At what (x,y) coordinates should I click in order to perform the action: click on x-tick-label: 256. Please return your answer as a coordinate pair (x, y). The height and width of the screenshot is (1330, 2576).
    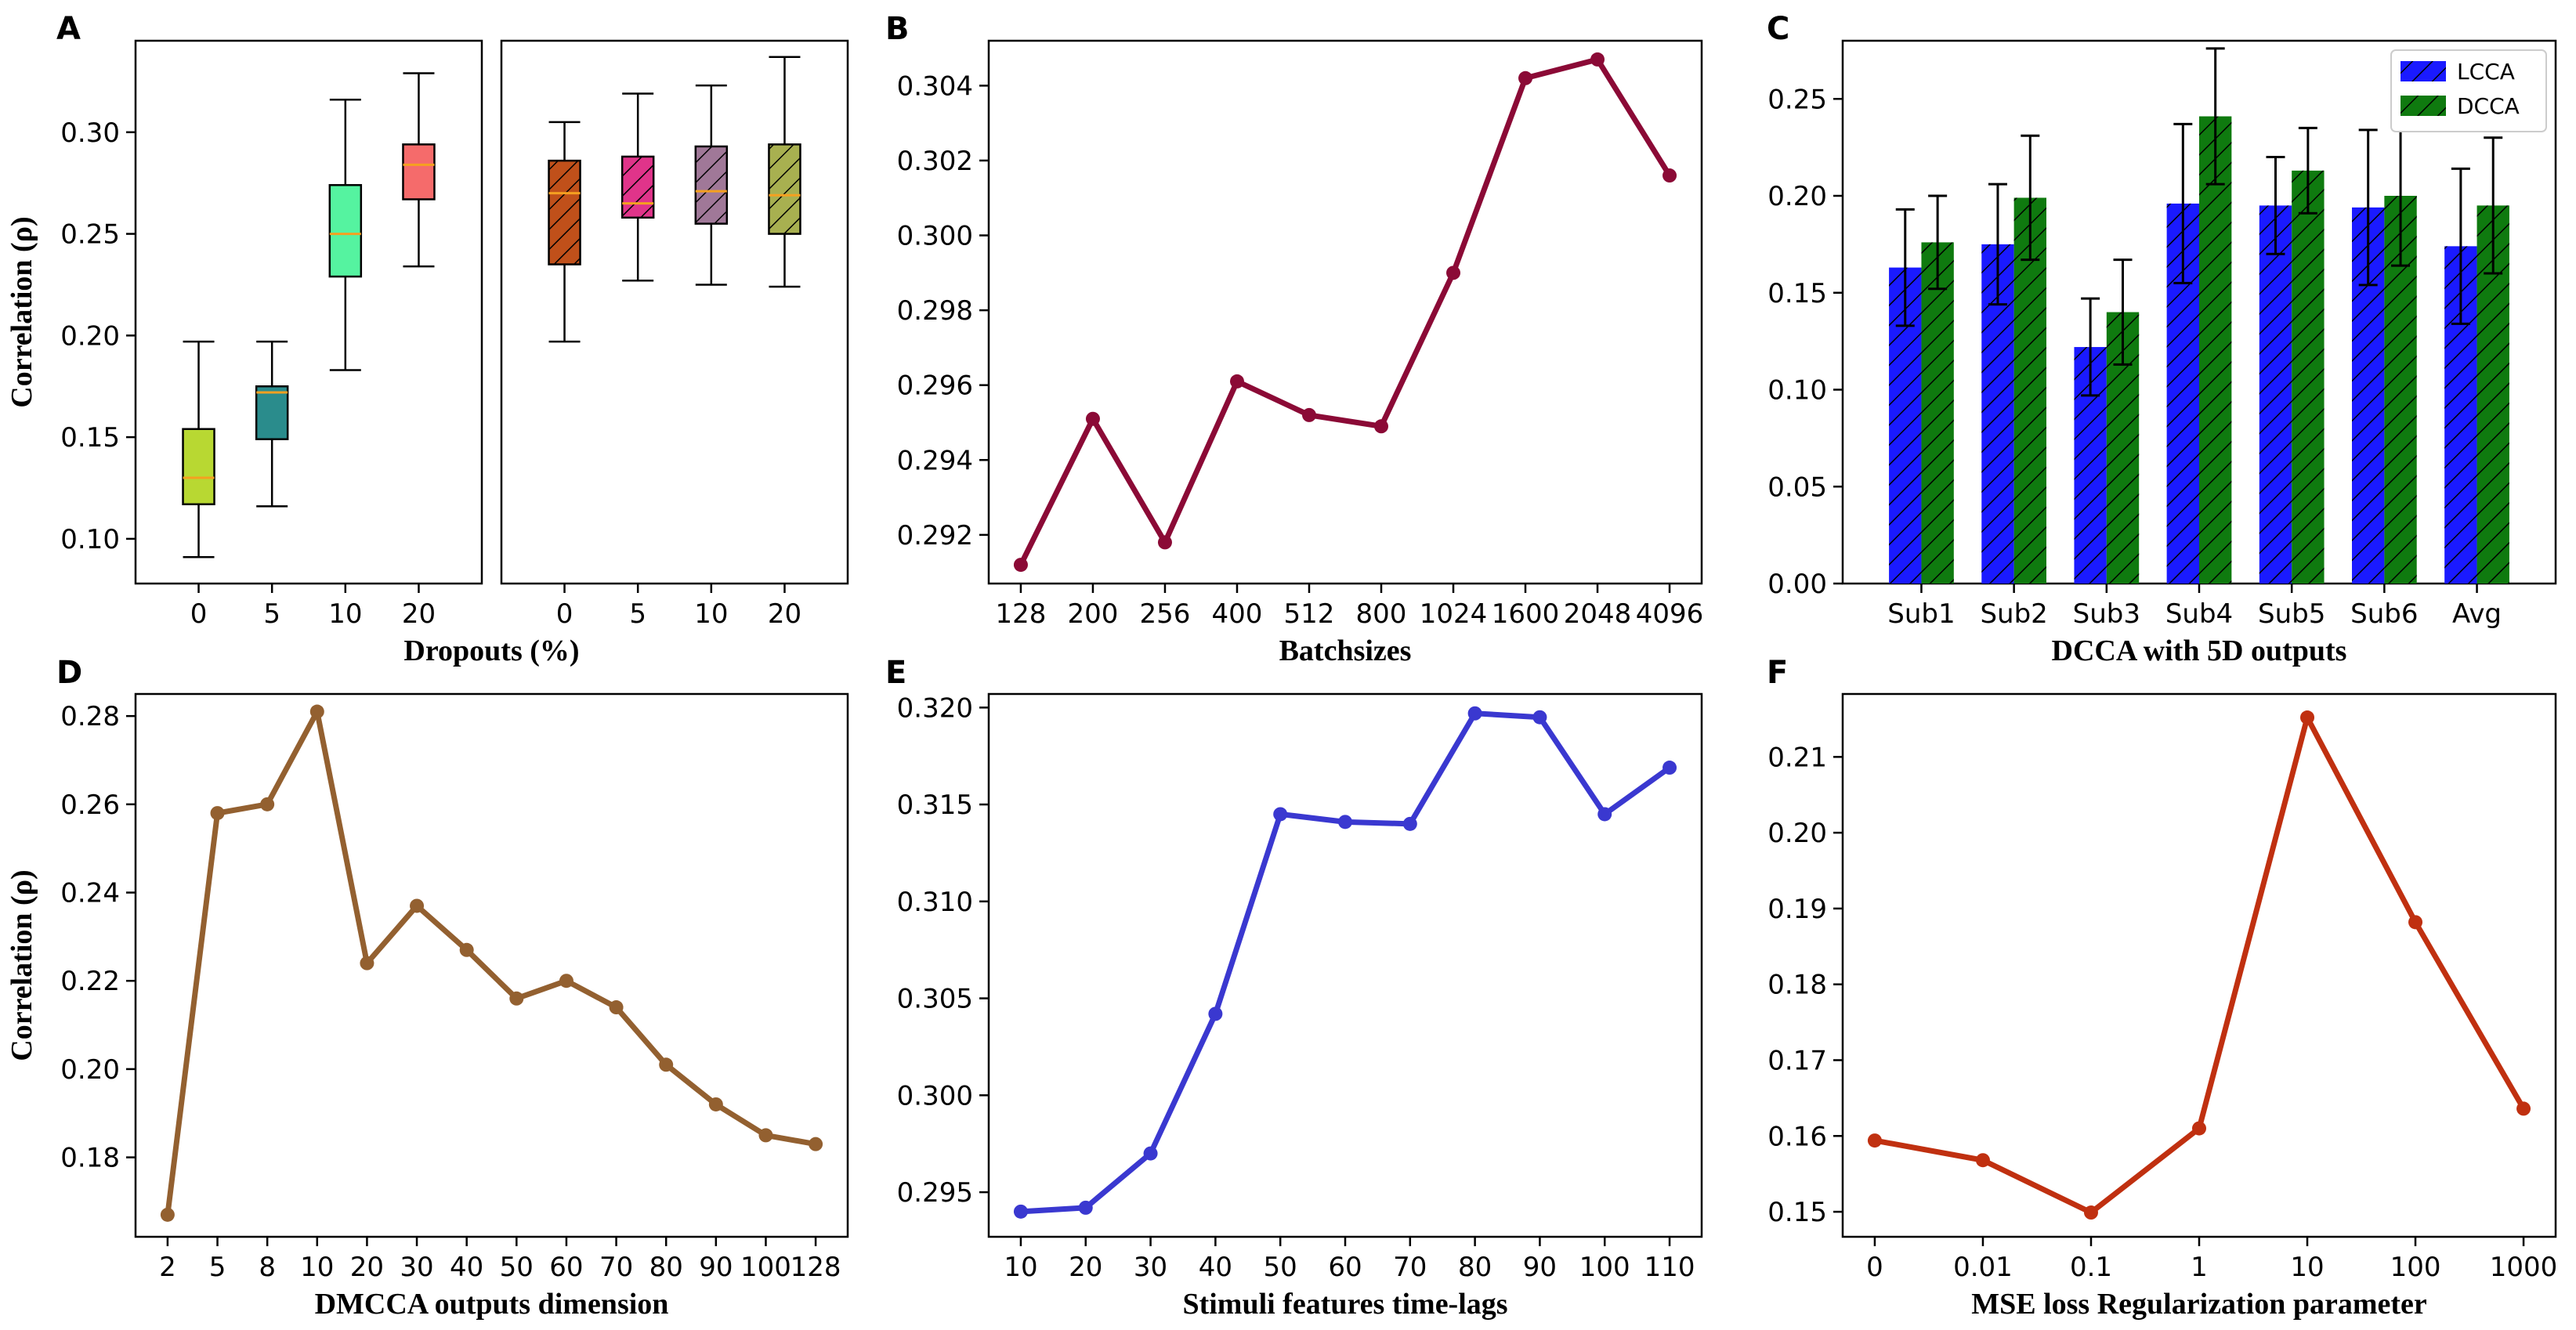
    Looking at the image, I should click on (1165, 614).